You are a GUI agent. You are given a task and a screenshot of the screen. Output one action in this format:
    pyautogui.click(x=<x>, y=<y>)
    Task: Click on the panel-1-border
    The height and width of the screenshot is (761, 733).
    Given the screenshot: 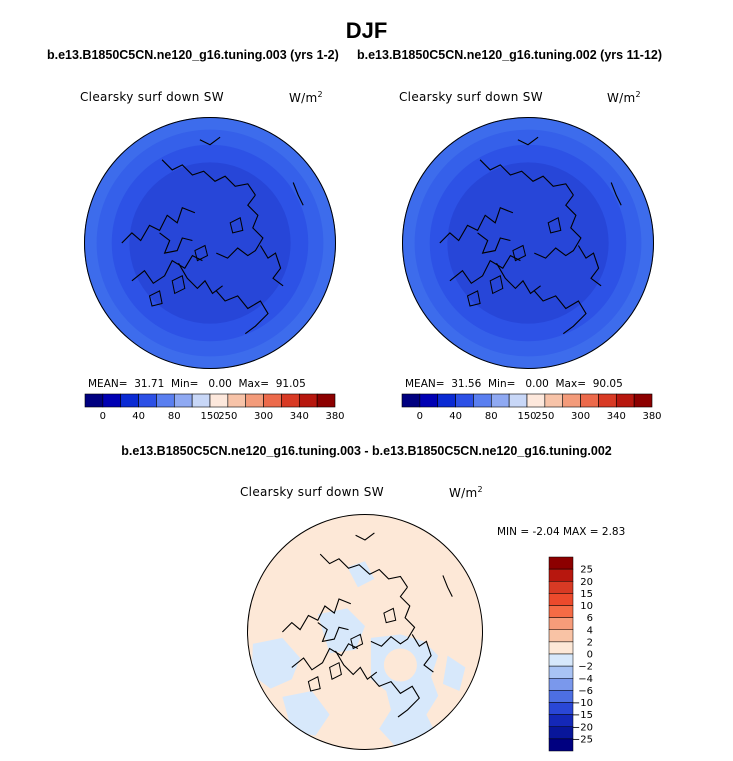 What is the action you would take?
    pyautogui.click(x=210, y=243)
    